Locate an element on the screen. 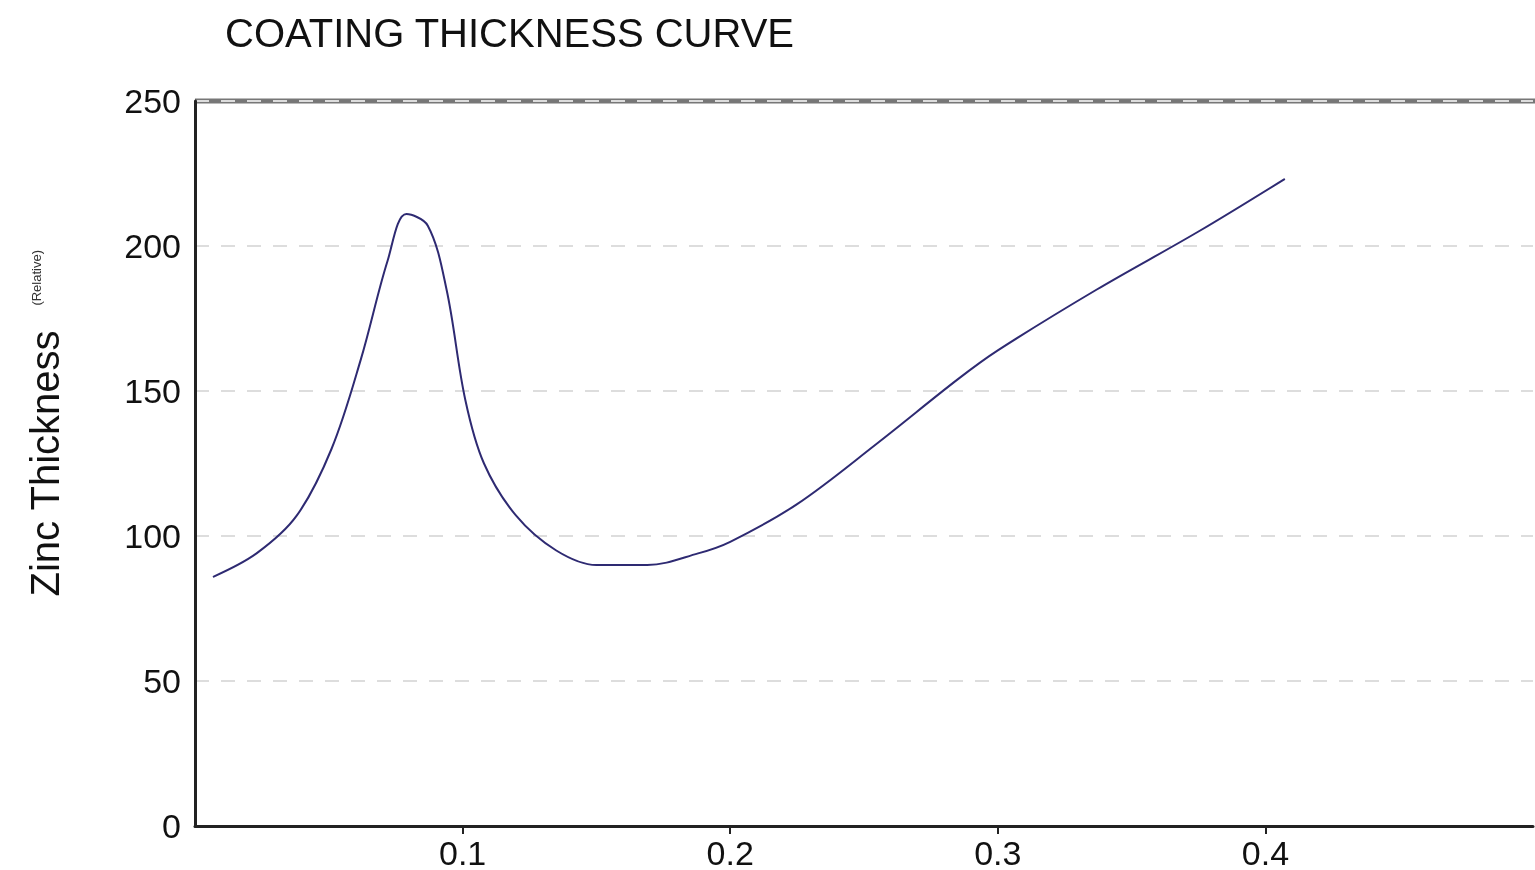 The image size is (1535, 870). y-tick-label: 50 is located at coordinates (162, 681).